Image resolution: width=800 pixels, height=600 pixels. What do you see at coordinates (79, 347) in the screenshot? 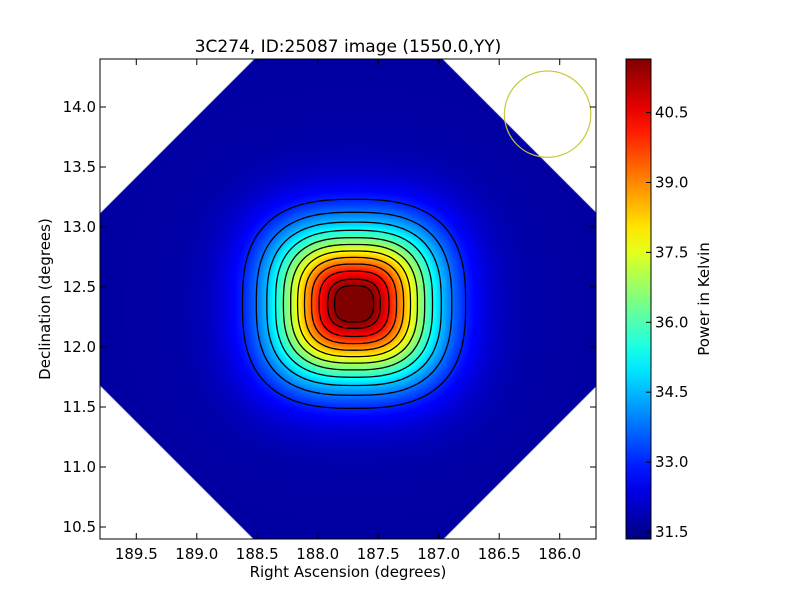
I see `y-tick-label: 12.0` at bounding box center [79, 347].